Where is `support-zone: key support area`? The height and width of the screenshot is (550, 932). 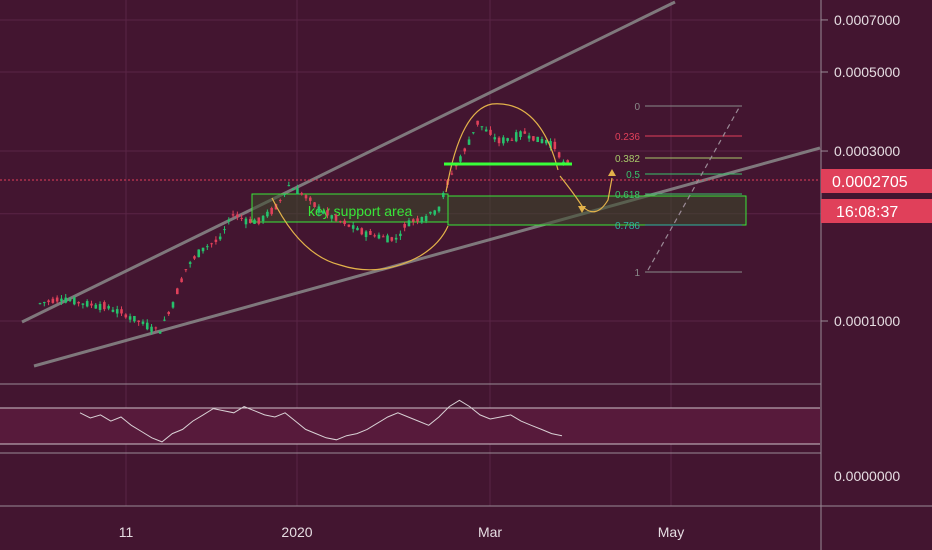
support-zone: key support area is located at coordinates (499, 209).